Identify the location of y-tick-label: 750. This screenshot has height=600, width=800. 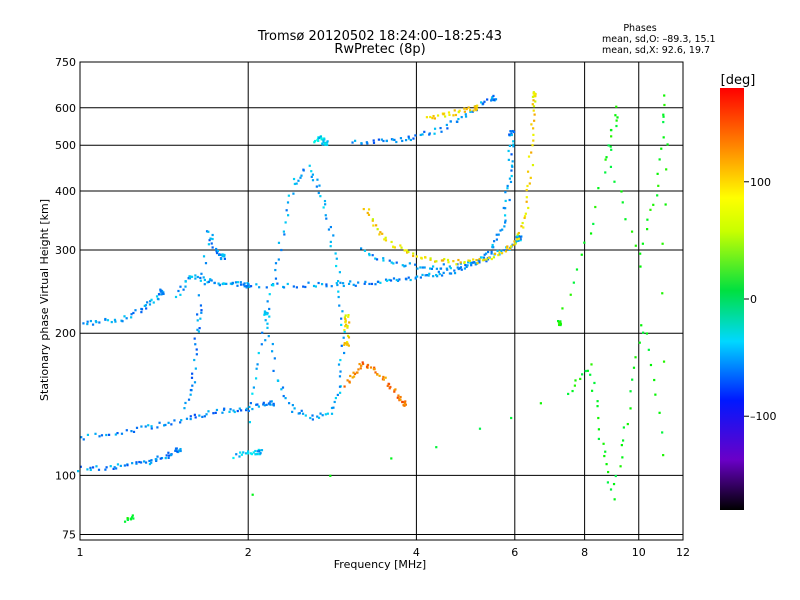
(65, 62).